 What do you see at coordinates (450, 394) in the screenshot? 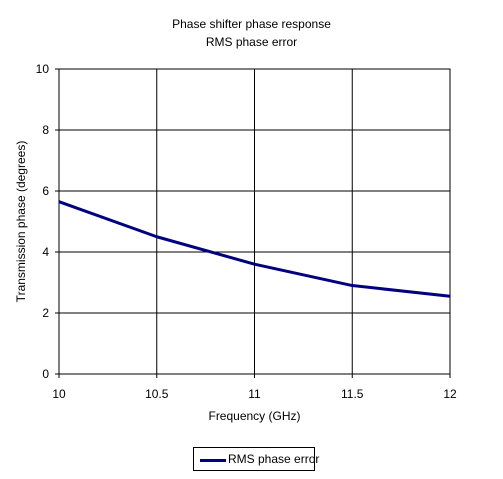
I see `x-tick-label: 12` at bounding box center [450, 394].